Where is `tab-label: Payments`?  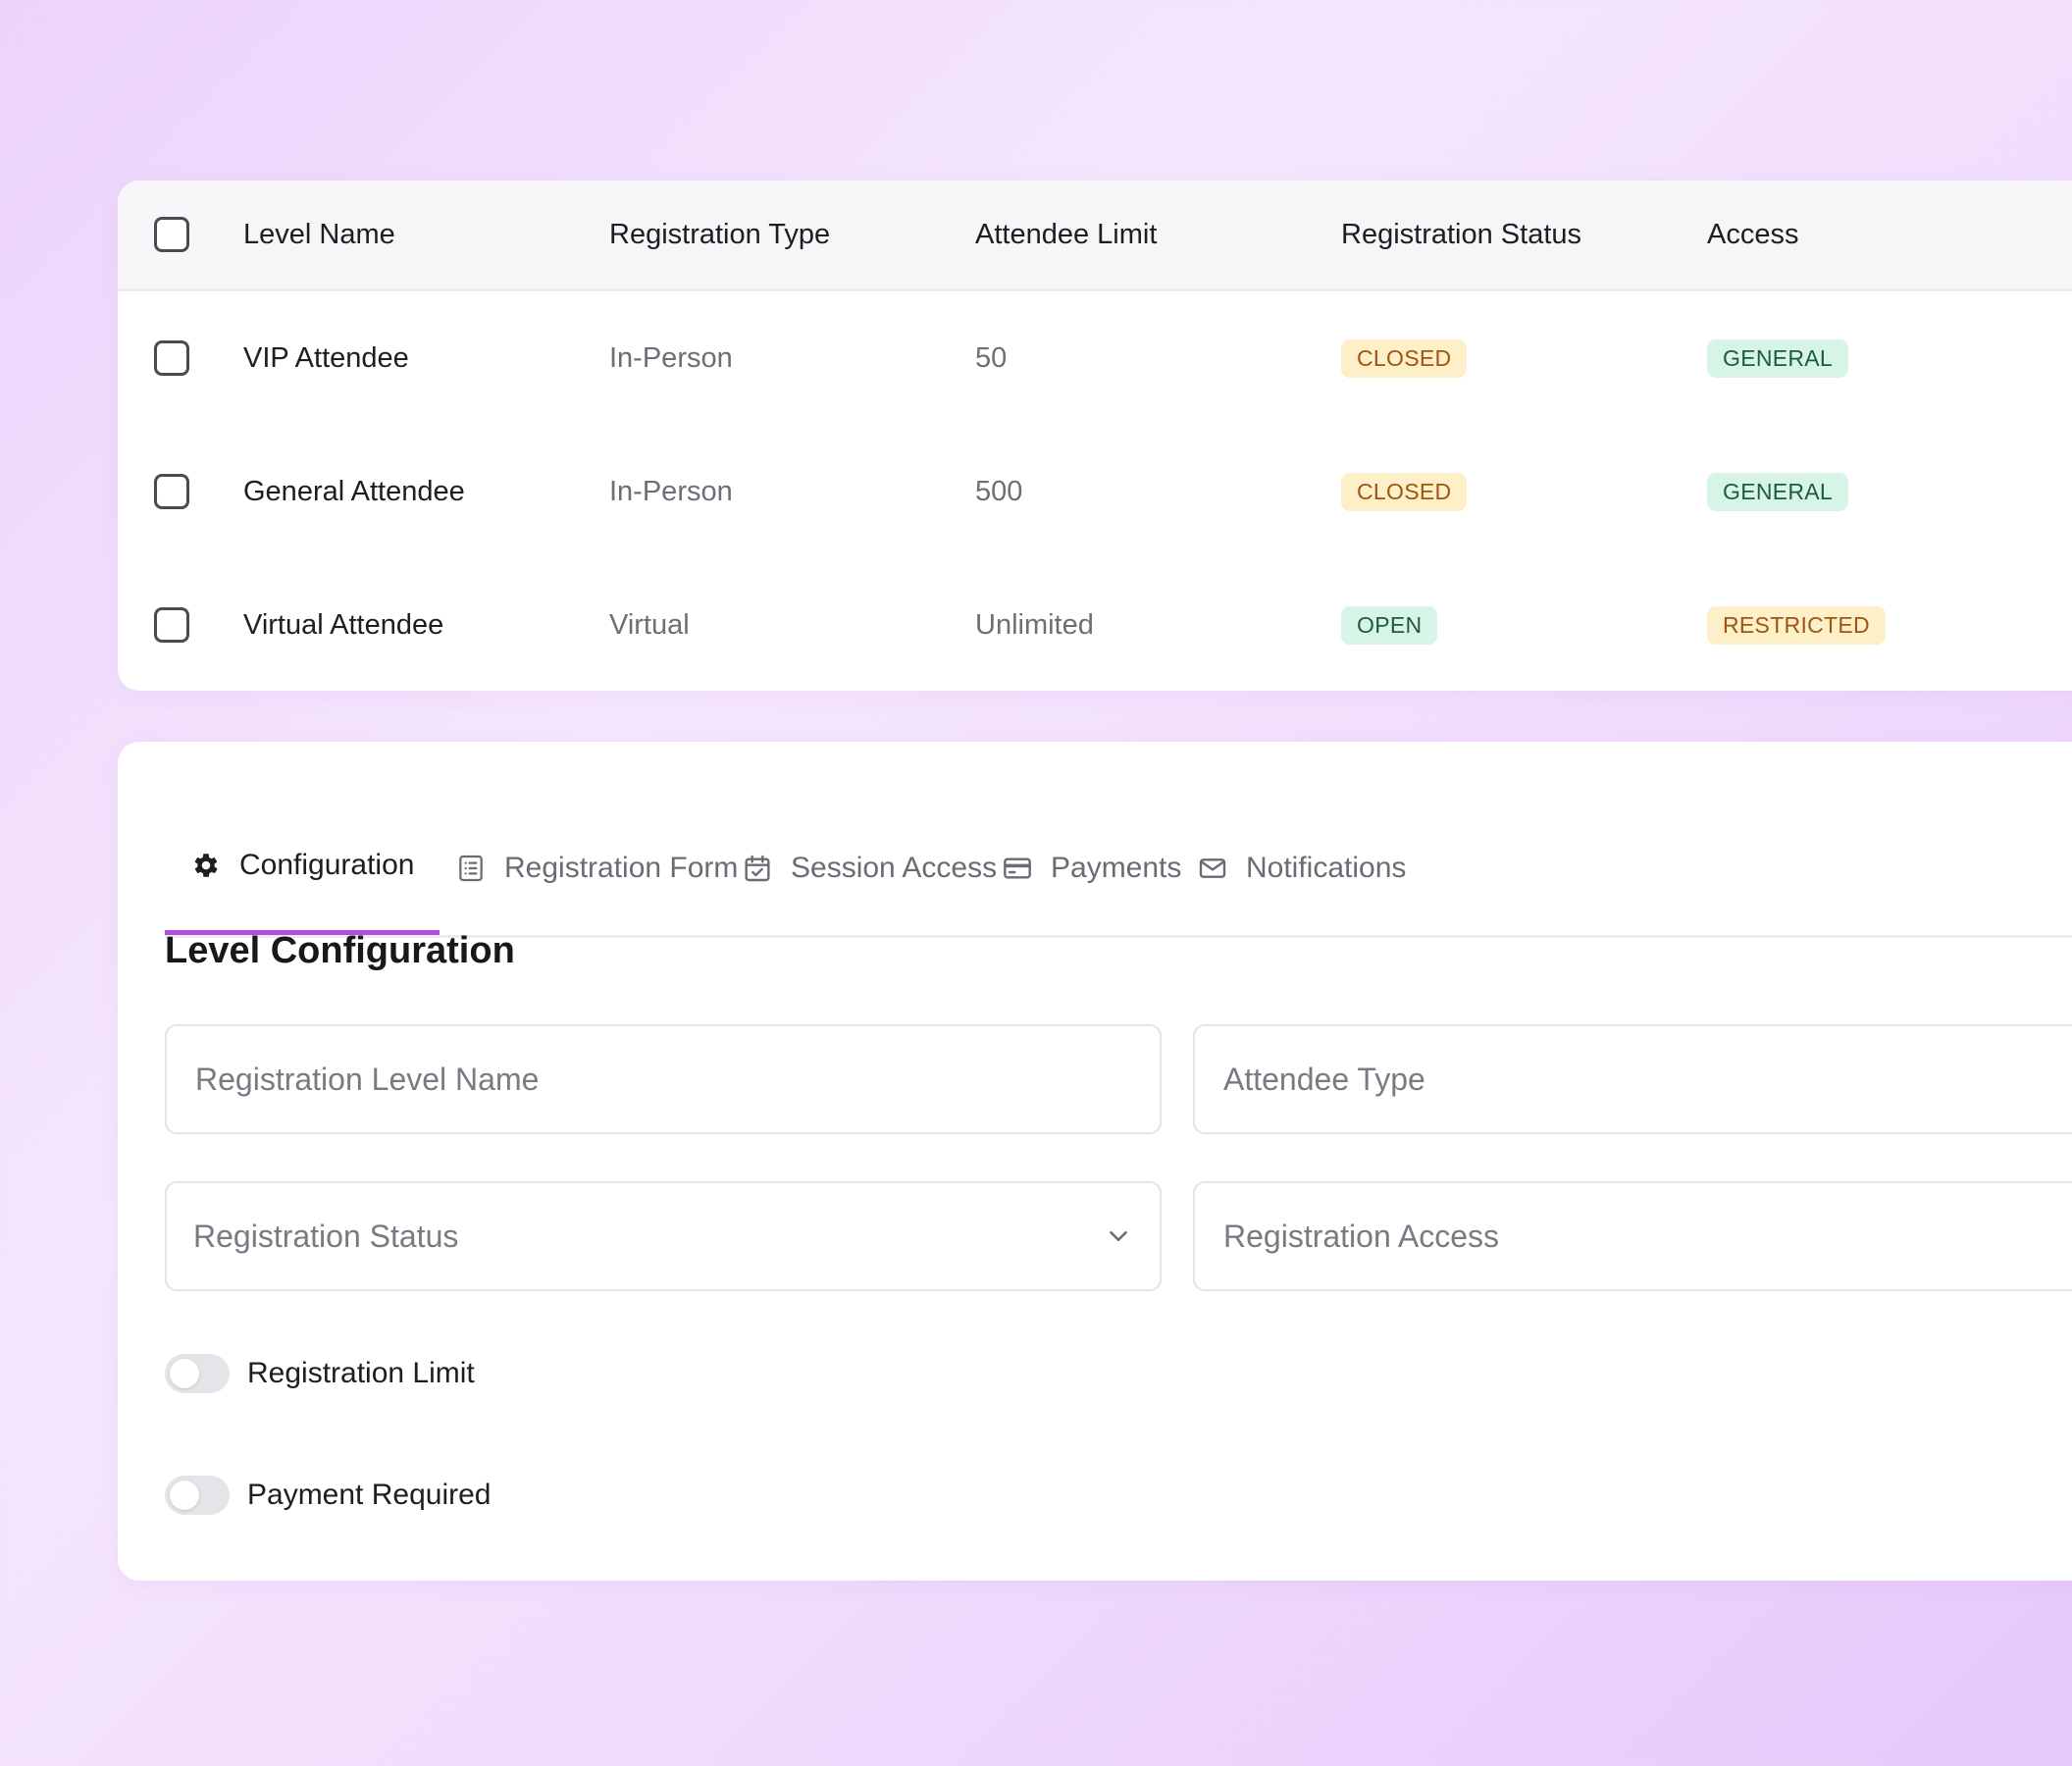 tab-label: Payments is located at coordinates (1116, 867).